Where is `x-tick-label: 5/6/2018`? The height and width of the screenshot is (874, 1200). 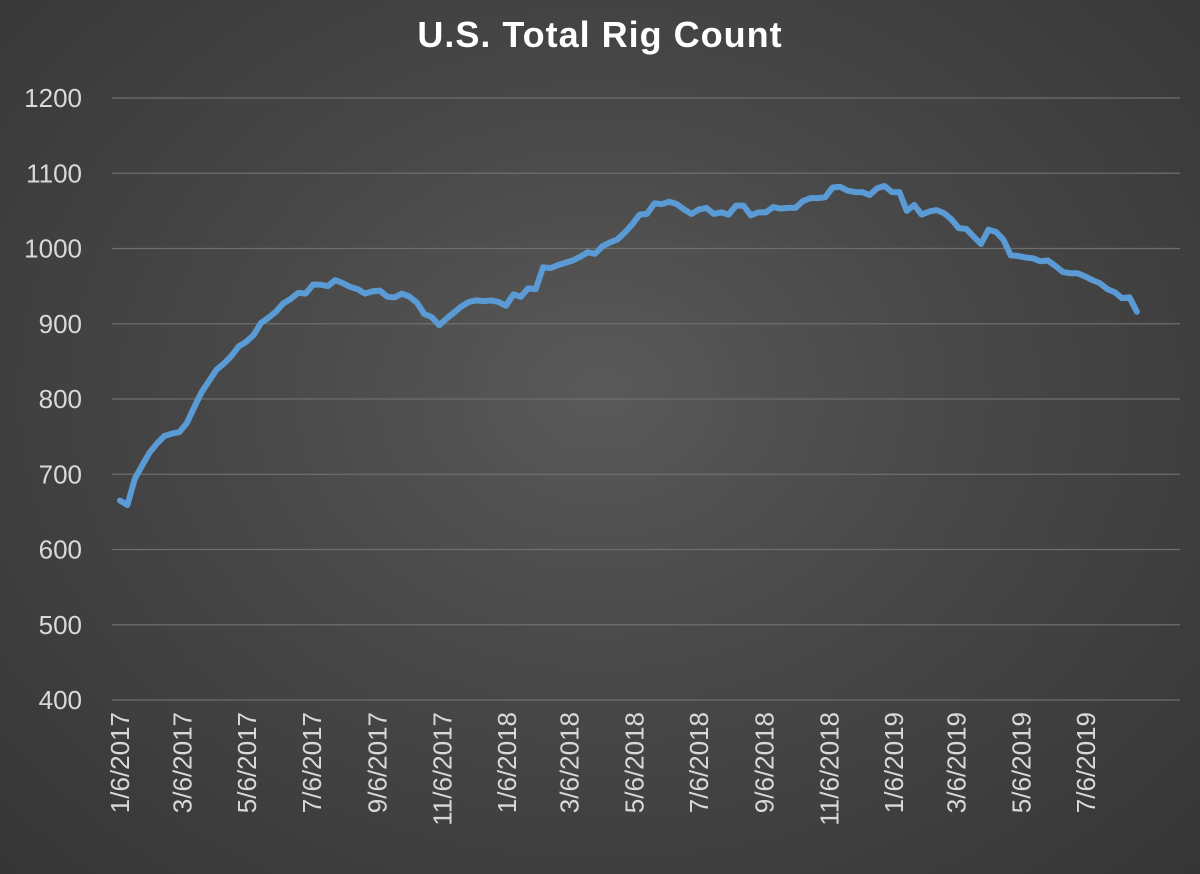
x-tick-label: 5/6/2018 is located at coordinates (634, 762).